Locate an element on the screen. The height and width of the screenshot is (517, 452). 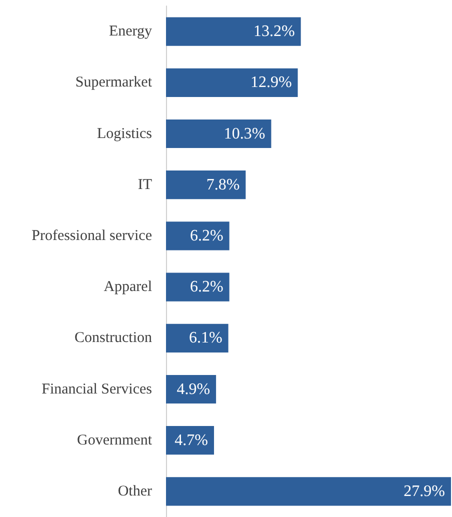
y-tick-label: Apparel is located at coordinates (128, 287).